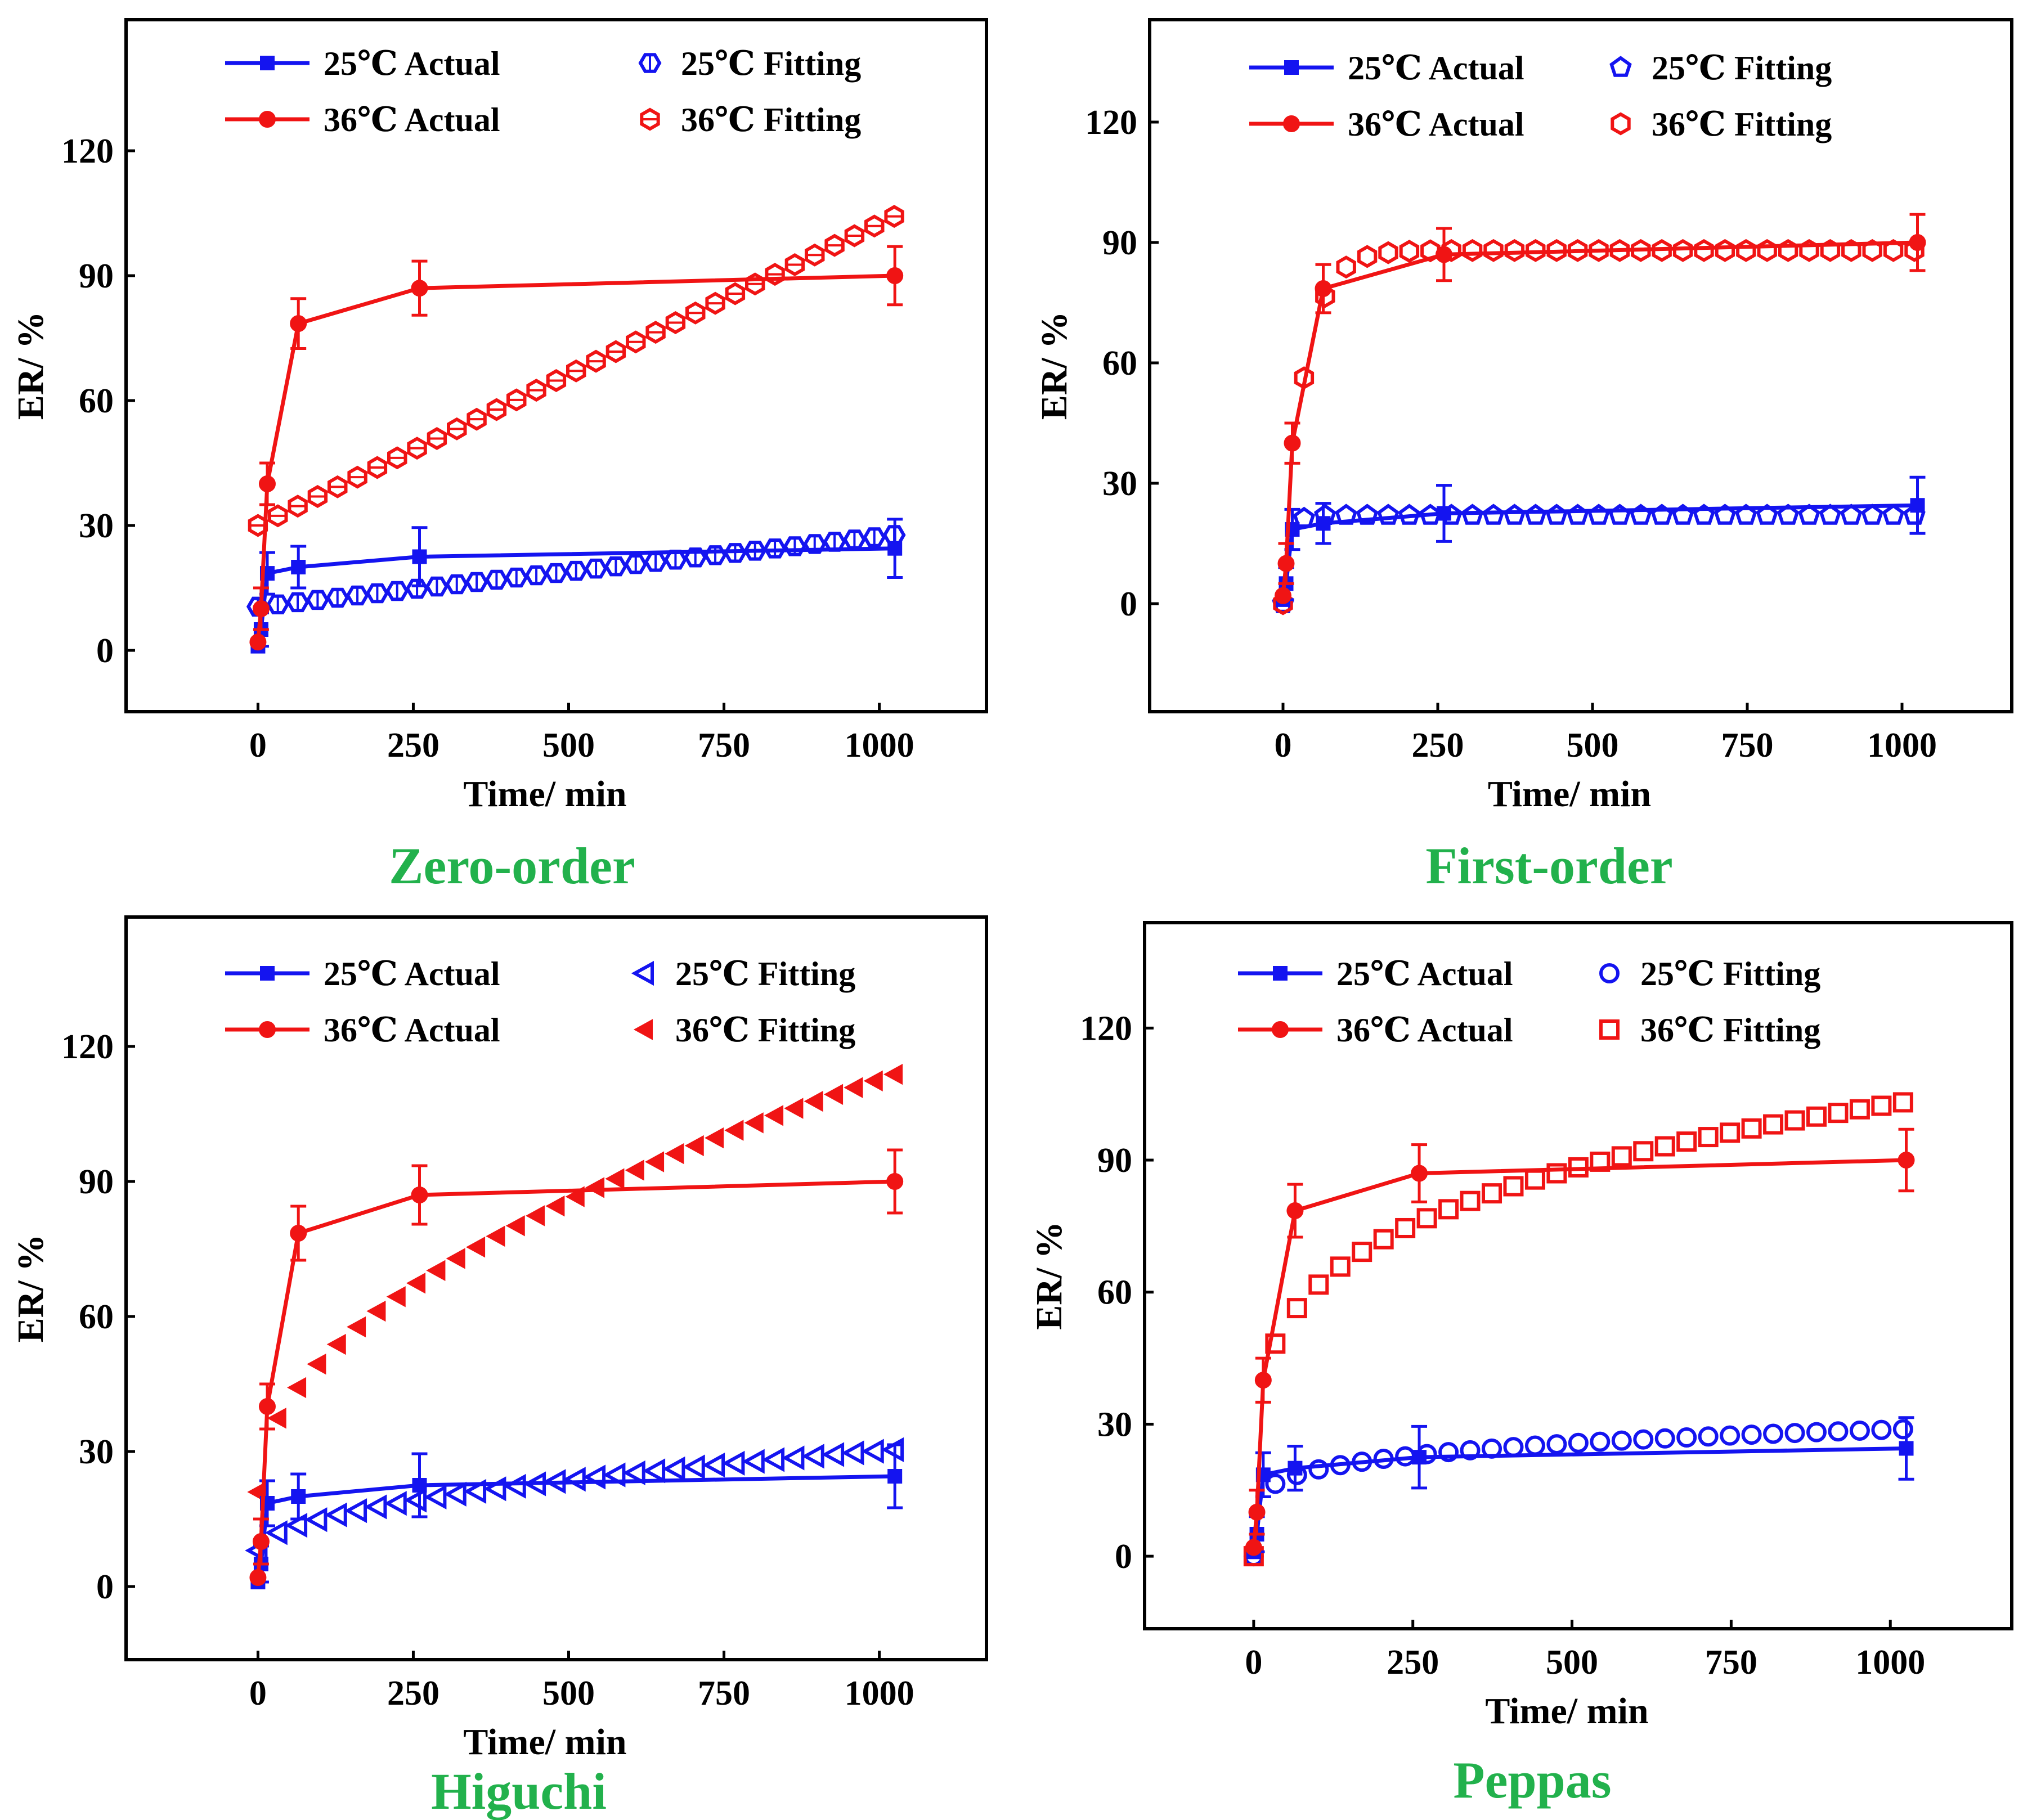 This screenshot has width=2023, height=1820. Describe the element at coordinates (1747, 745) in the screenshot. I see `x-tick-label: 750` at that location.